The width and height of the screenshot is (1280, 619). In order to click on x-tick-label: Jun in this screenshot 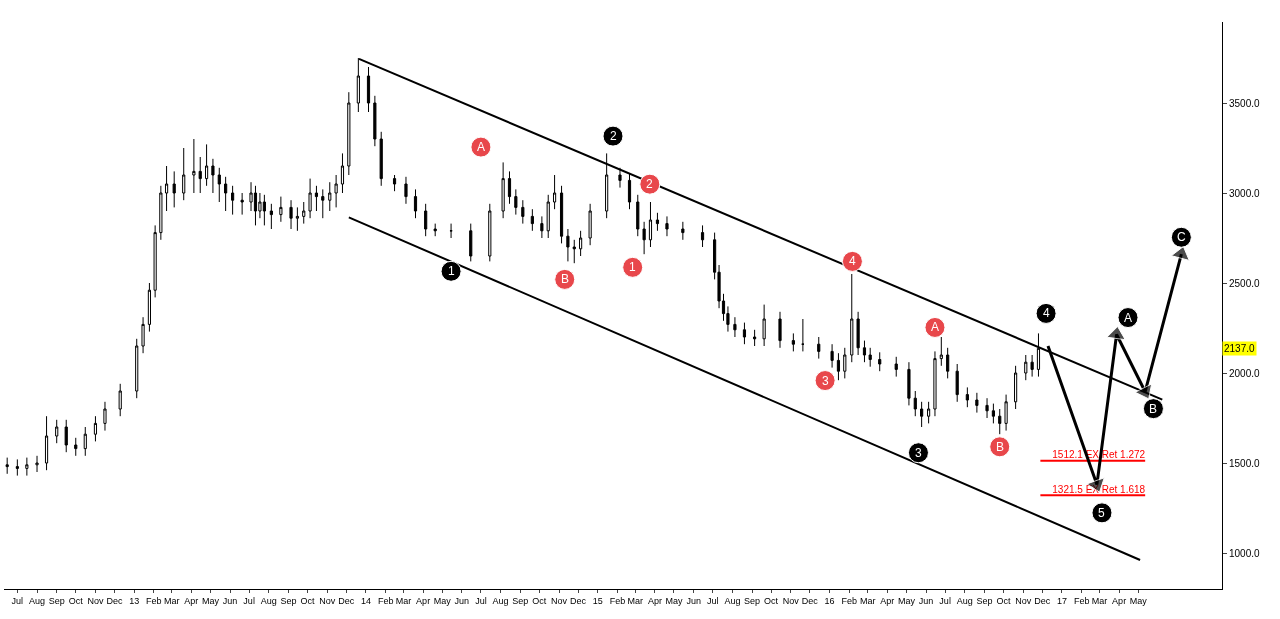, I will do `click(926, 600)`.